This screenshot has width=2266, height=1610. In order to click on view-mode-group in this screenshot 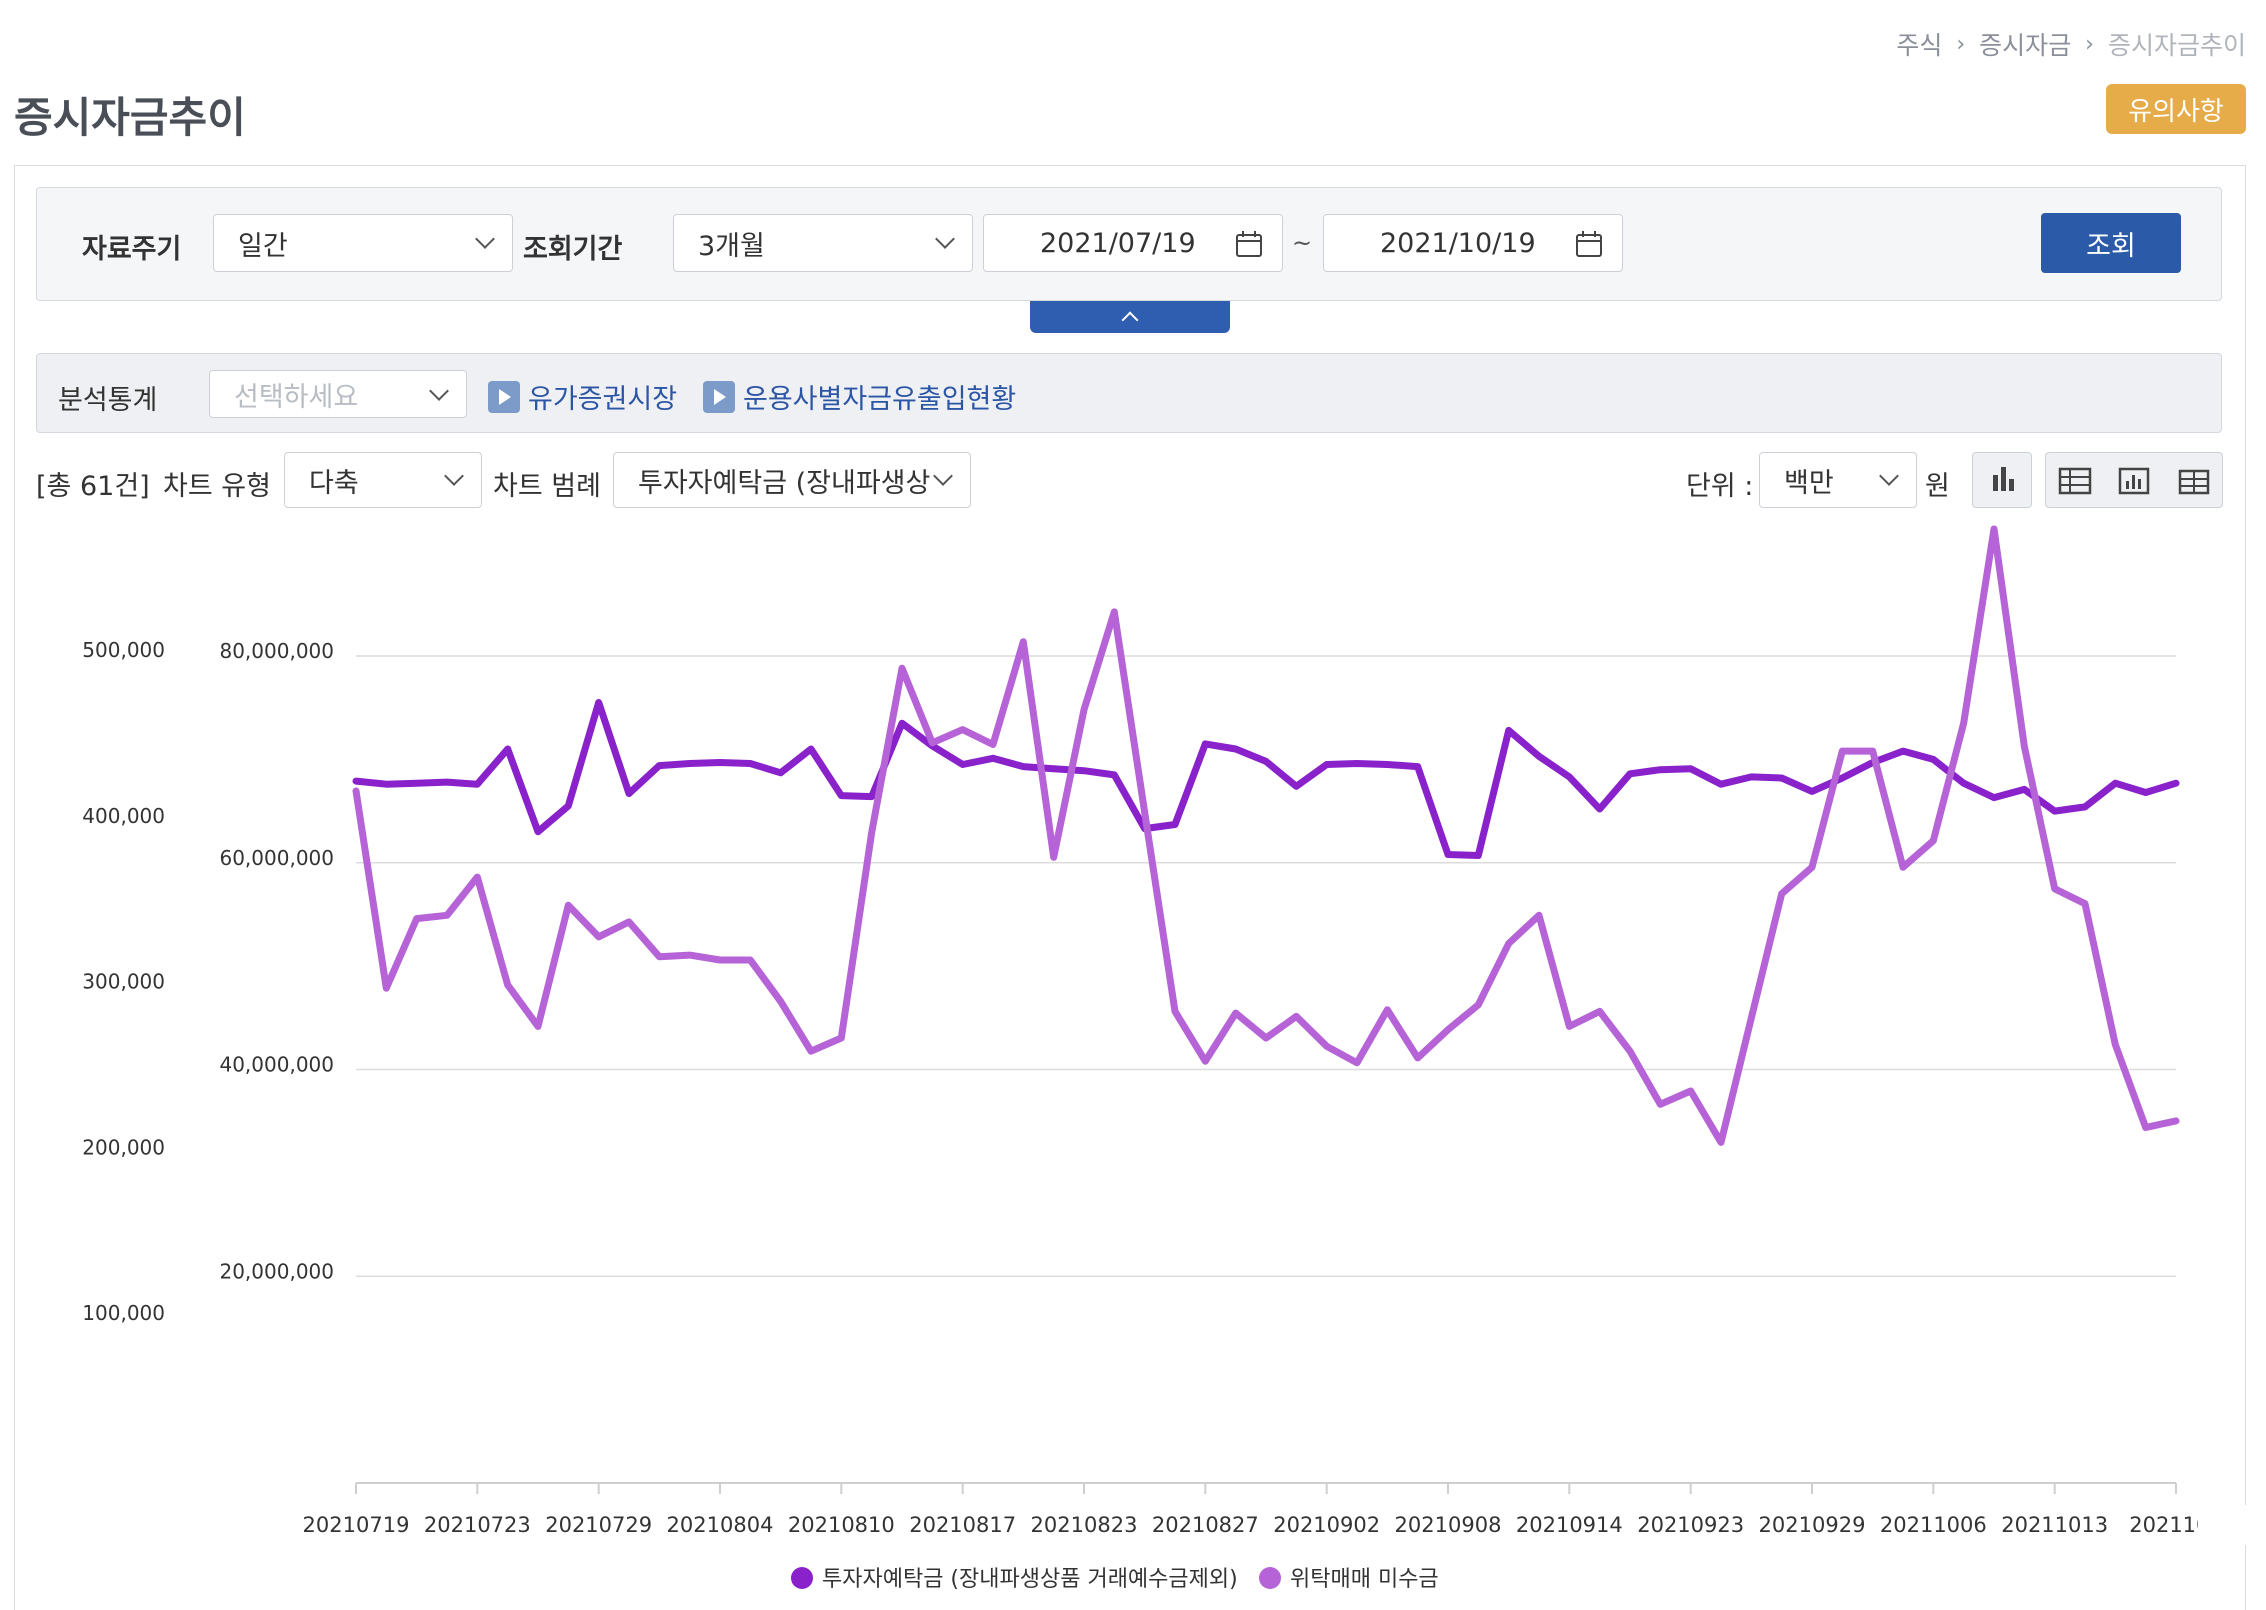, I will do `click(2134, 480)`.